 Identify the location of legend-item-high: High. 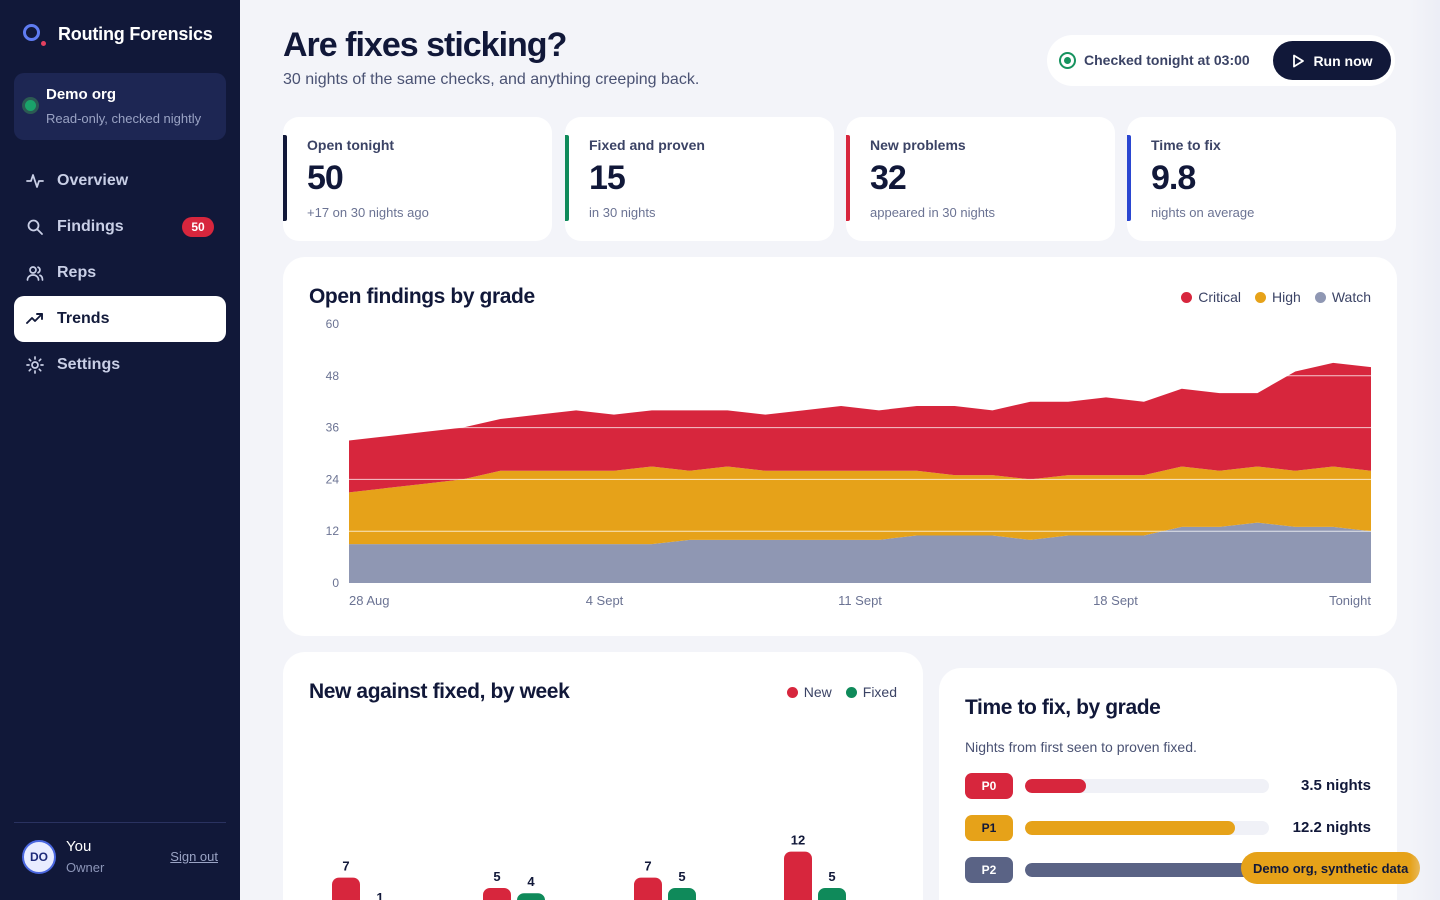
(1278, 297).